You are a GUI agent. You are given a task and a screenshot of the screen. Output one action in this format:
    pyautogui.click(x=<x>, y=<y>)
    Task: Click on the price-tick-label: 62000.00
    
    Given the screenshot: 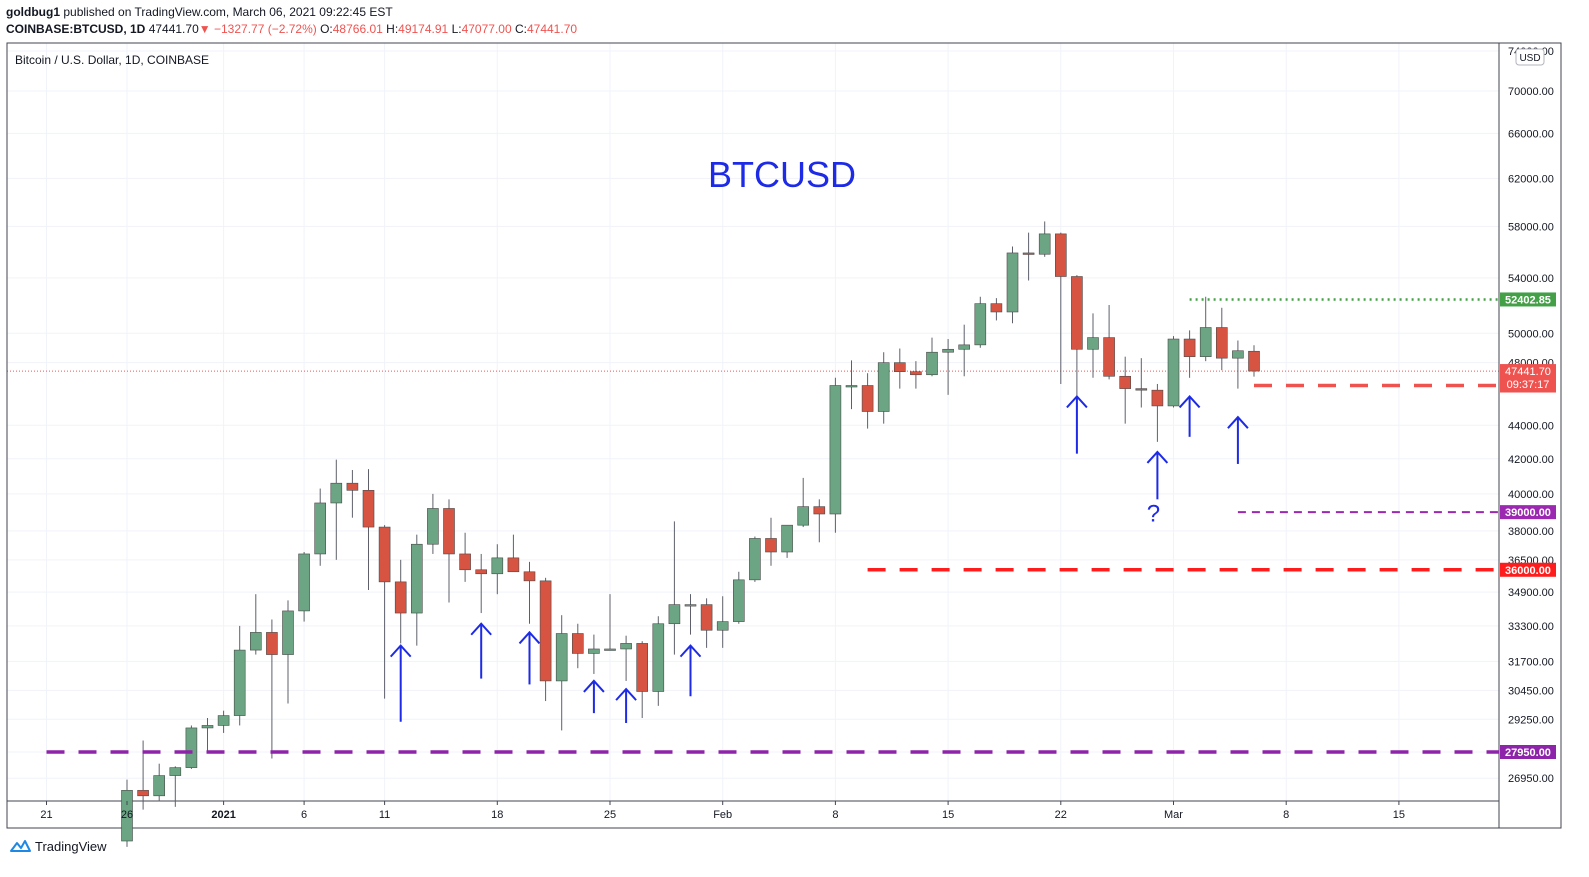 What is the action you would take?
    pyautogui.click(x=1531, y=179)
    